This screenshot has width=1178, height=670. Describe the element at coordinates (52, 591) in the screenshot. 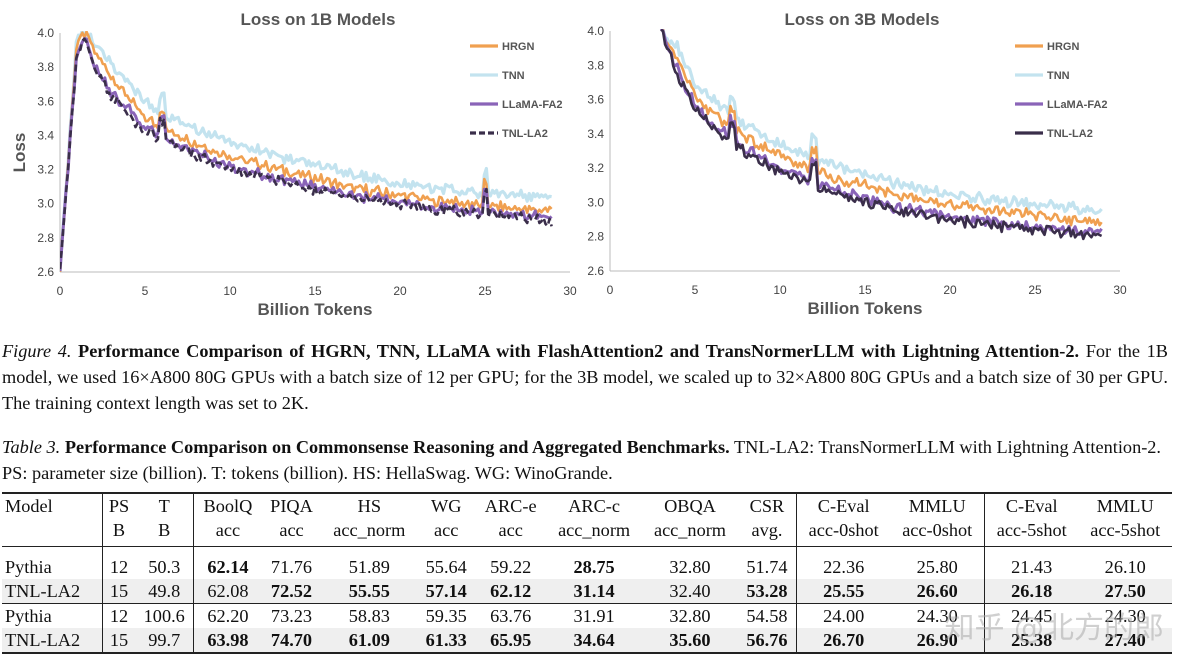

I see `table-cell: TNL-LA2` at that location.